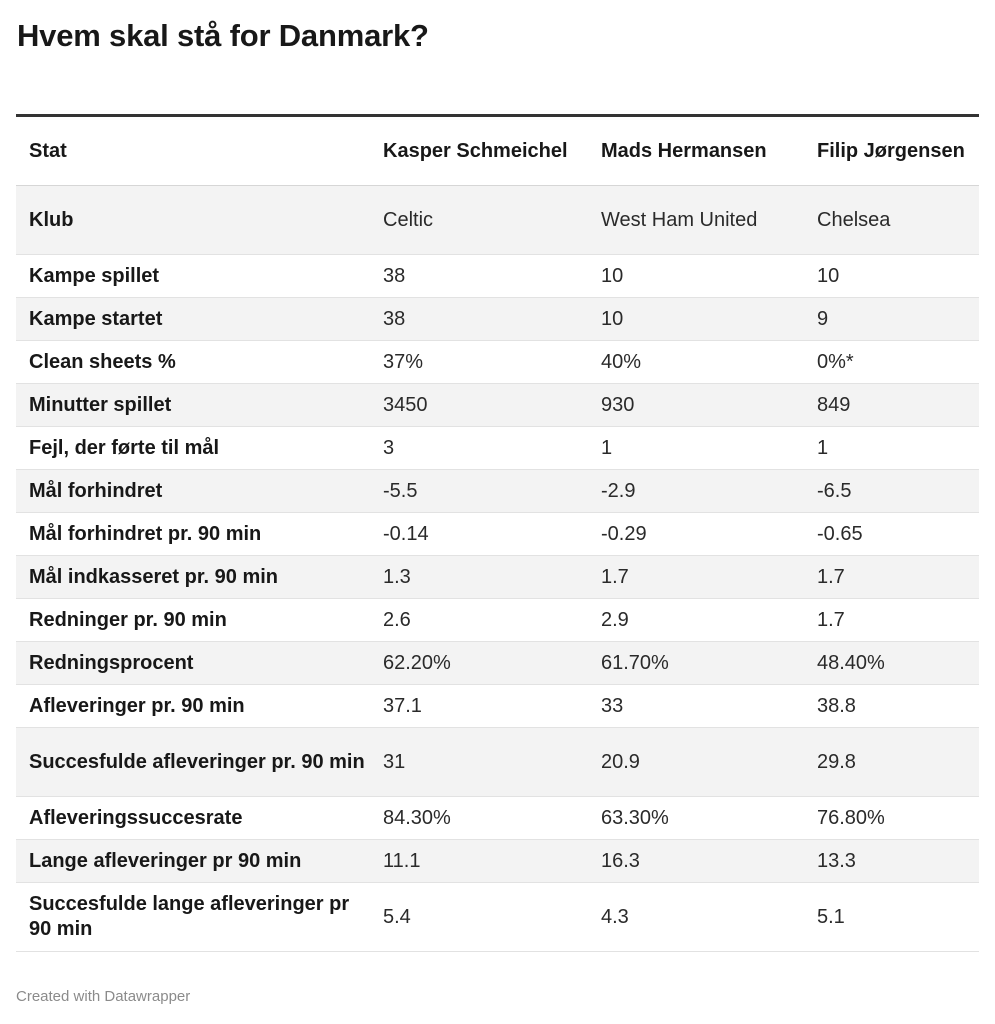  Describe the element at coordinates (193, 319) in the screenshot. I see `stat-label-cell: Kampe startet` at that location.